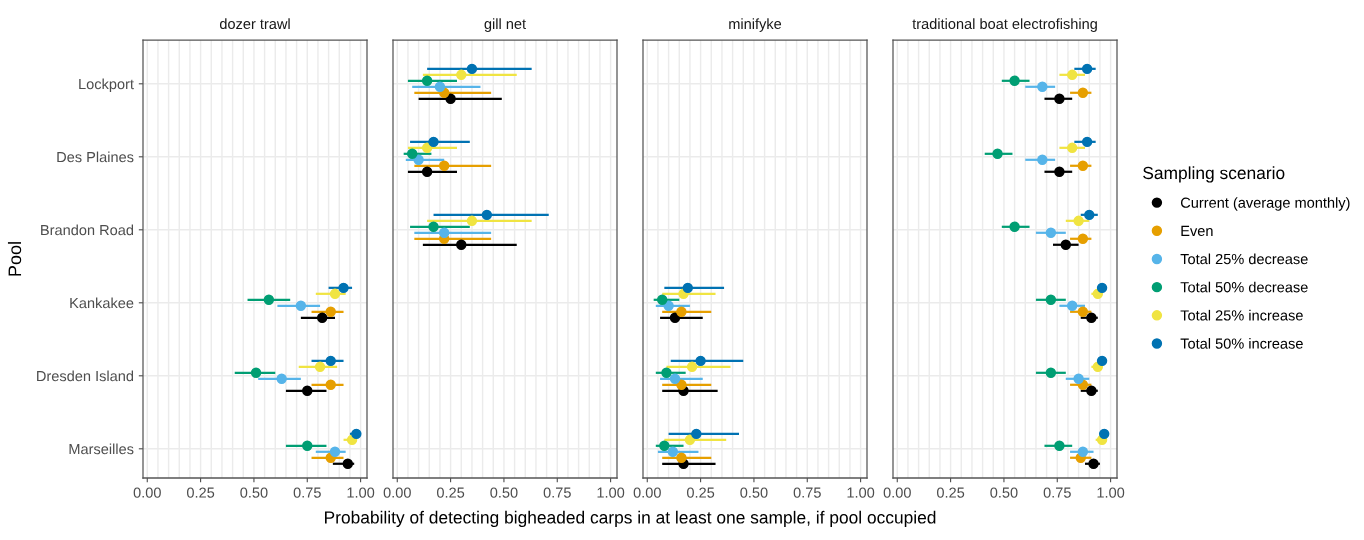 The width and height of the screenshot is (1364, 540). I want to click on y-tick-label: Brandon Road, so click(87, 230).